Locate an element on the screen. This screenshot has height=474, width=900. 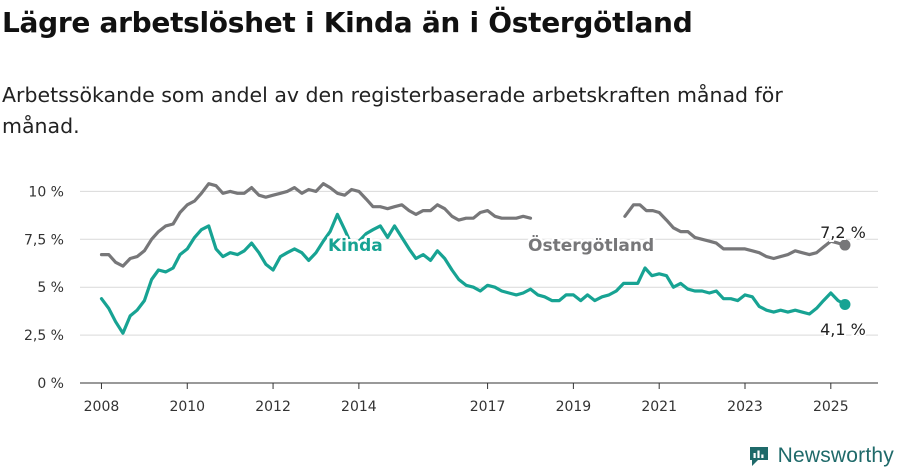
y-tick-label: 0 % is located at coordinates (50, 384).